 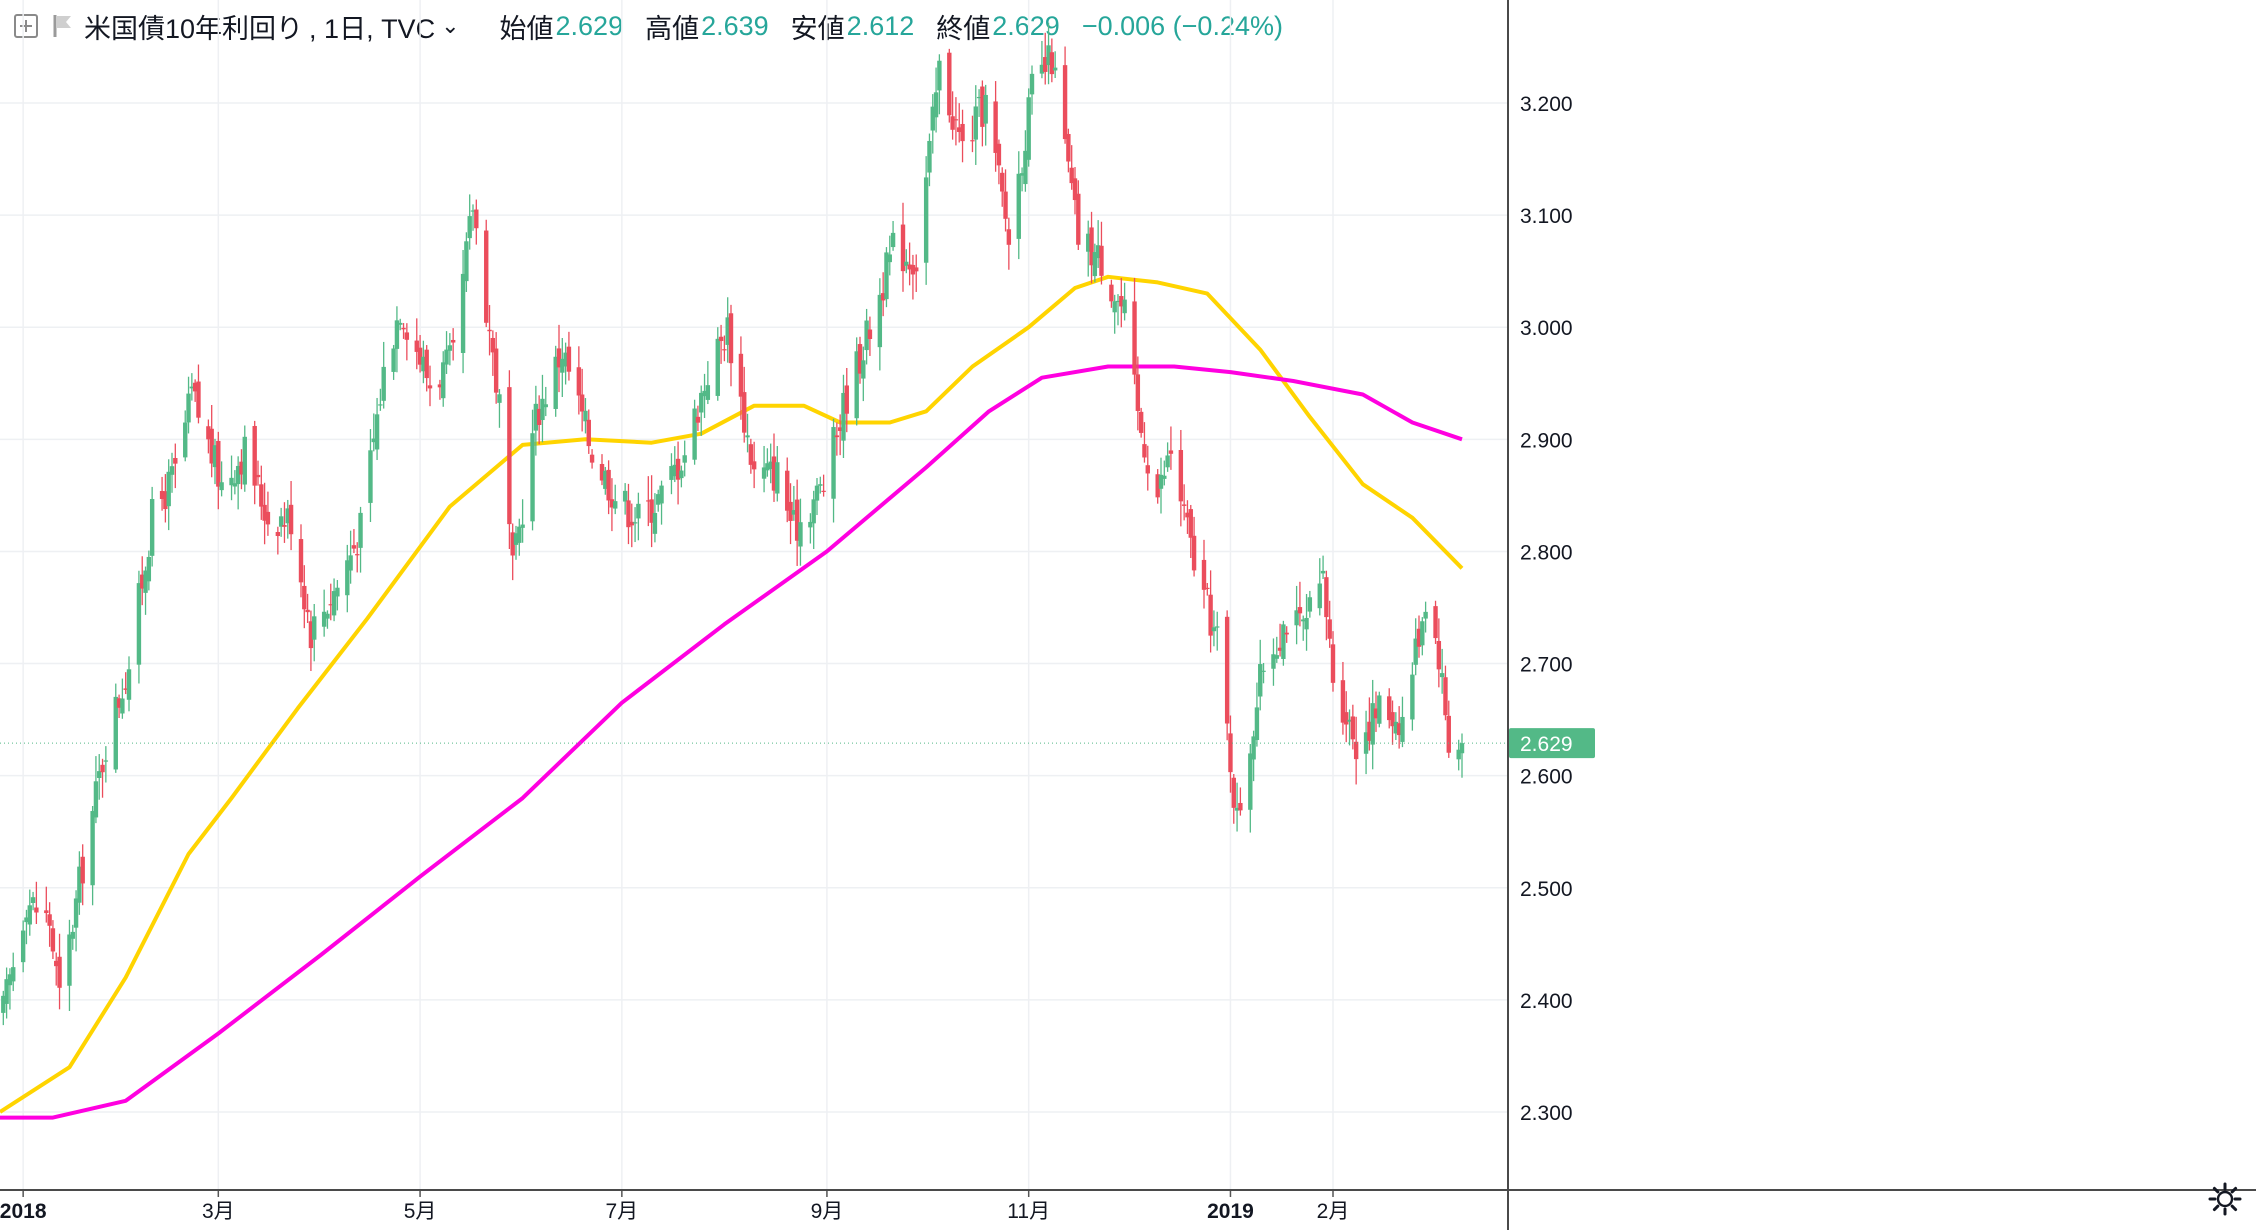 I want to click on symbol-name: 米国債10年利回り, so click(x=194, y=28).